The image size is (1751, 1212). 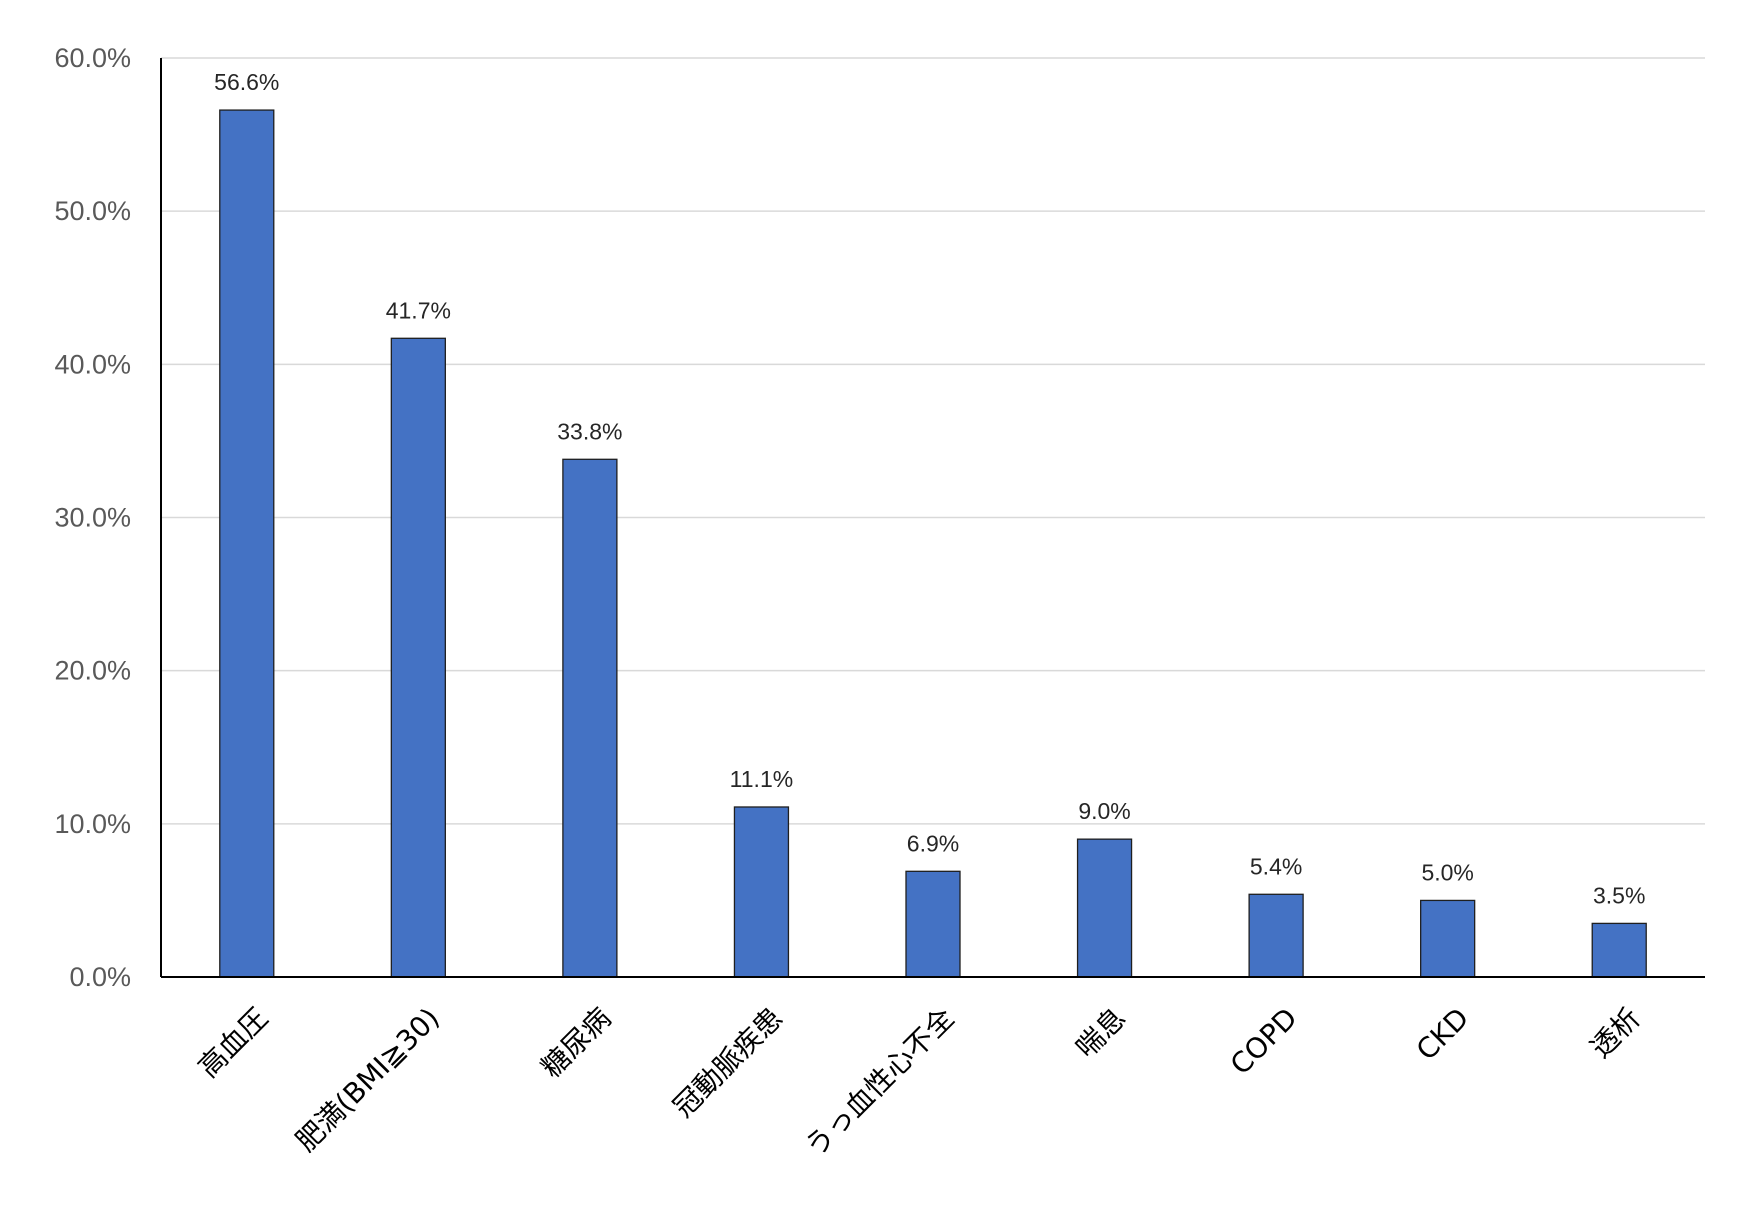 What do you see at coordinates (1615, 1032) in the screenshot?
I see `x-tick-label: 透析` at bounding box center [1615, 1032].